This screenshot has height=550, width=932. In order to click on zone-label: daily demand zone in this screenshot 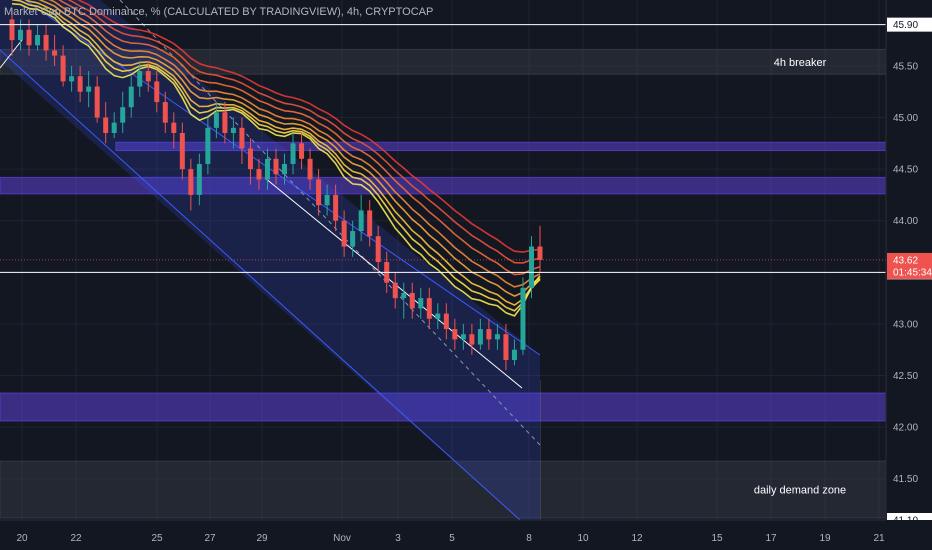, I will do `click(800, 491)`.